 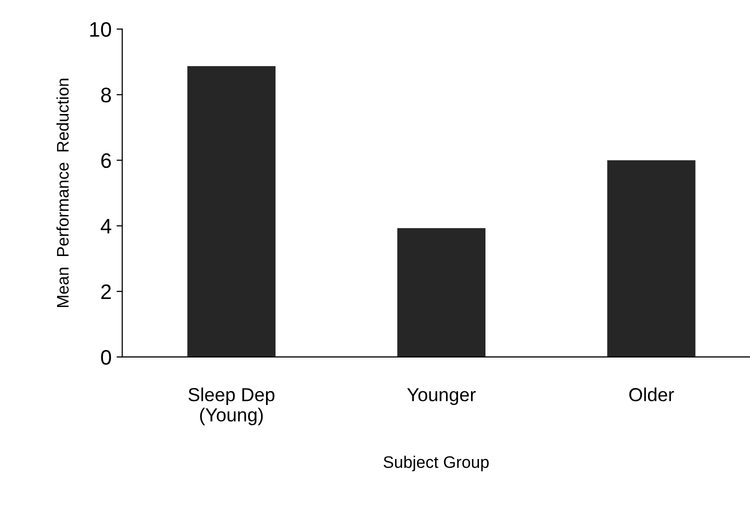 What do you see at coordinates (651, 395) in the screenshot?
I see `x-tick-label: Older` at bounding box center [651, 395].